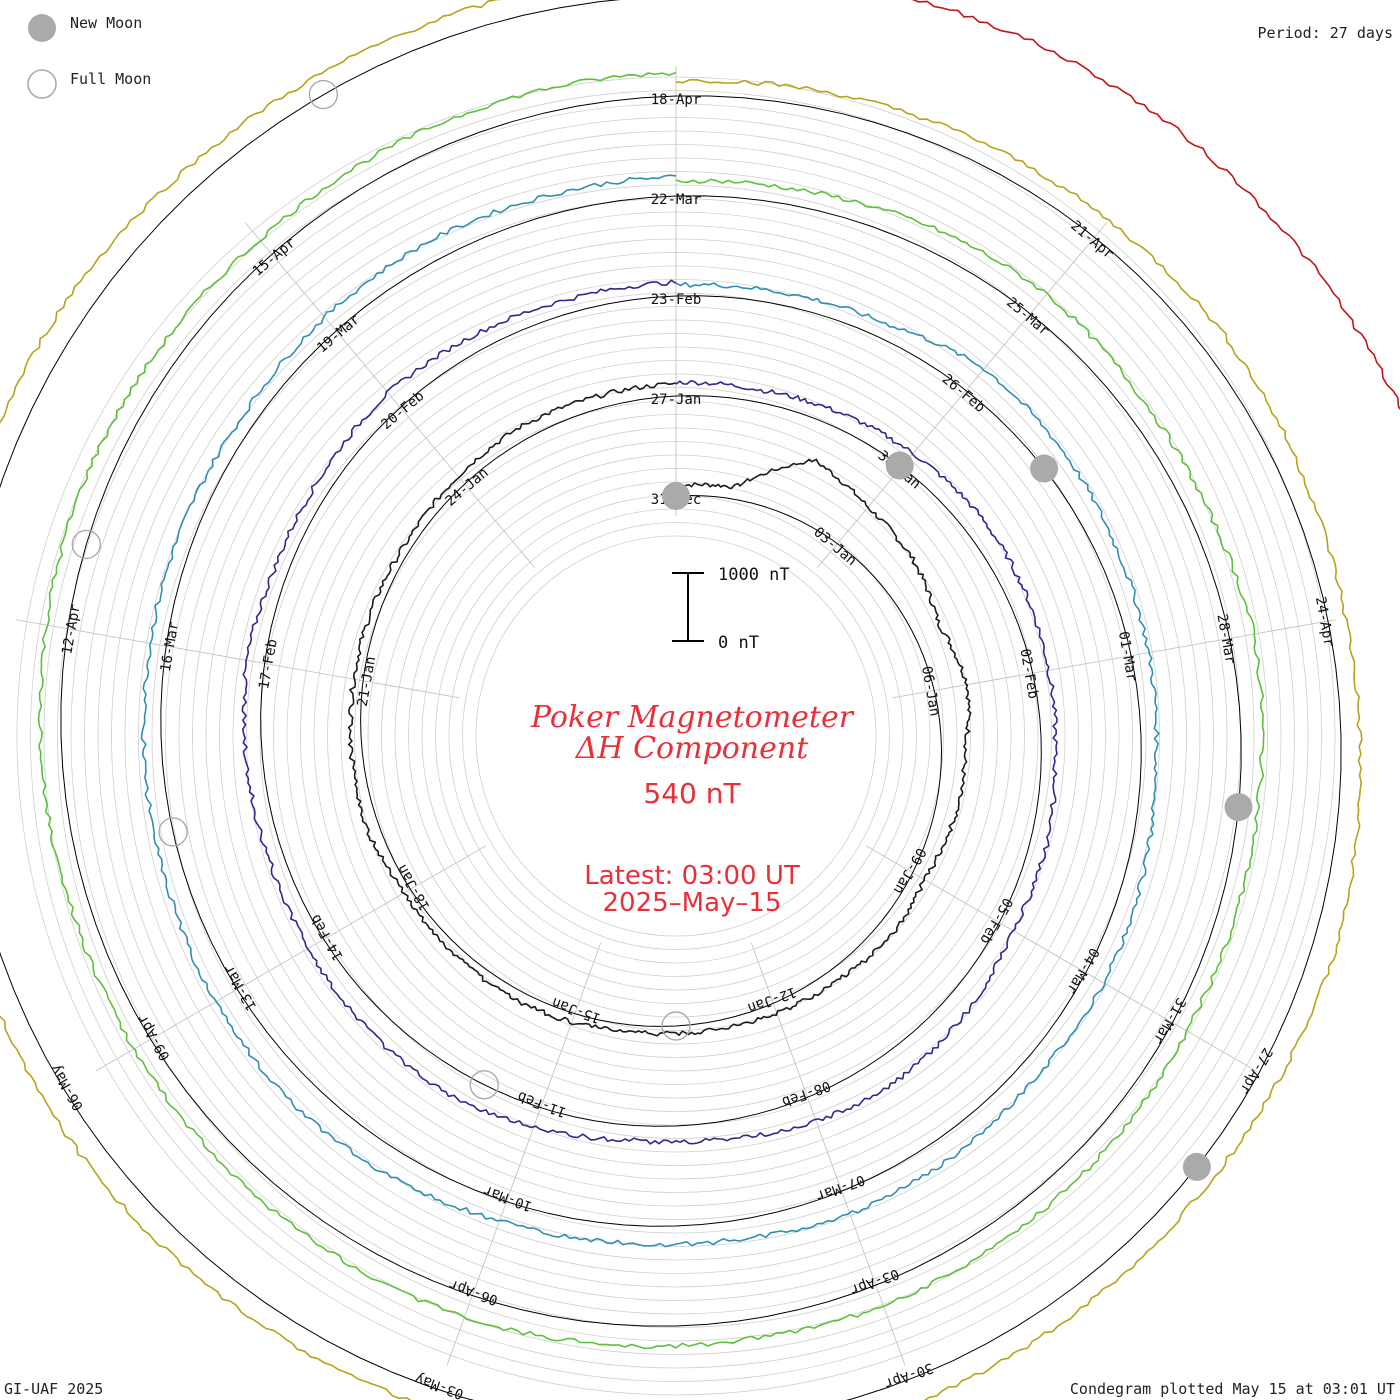  I want to click on tick-label-12-Jan: 12-Jan, so click(771, 999).